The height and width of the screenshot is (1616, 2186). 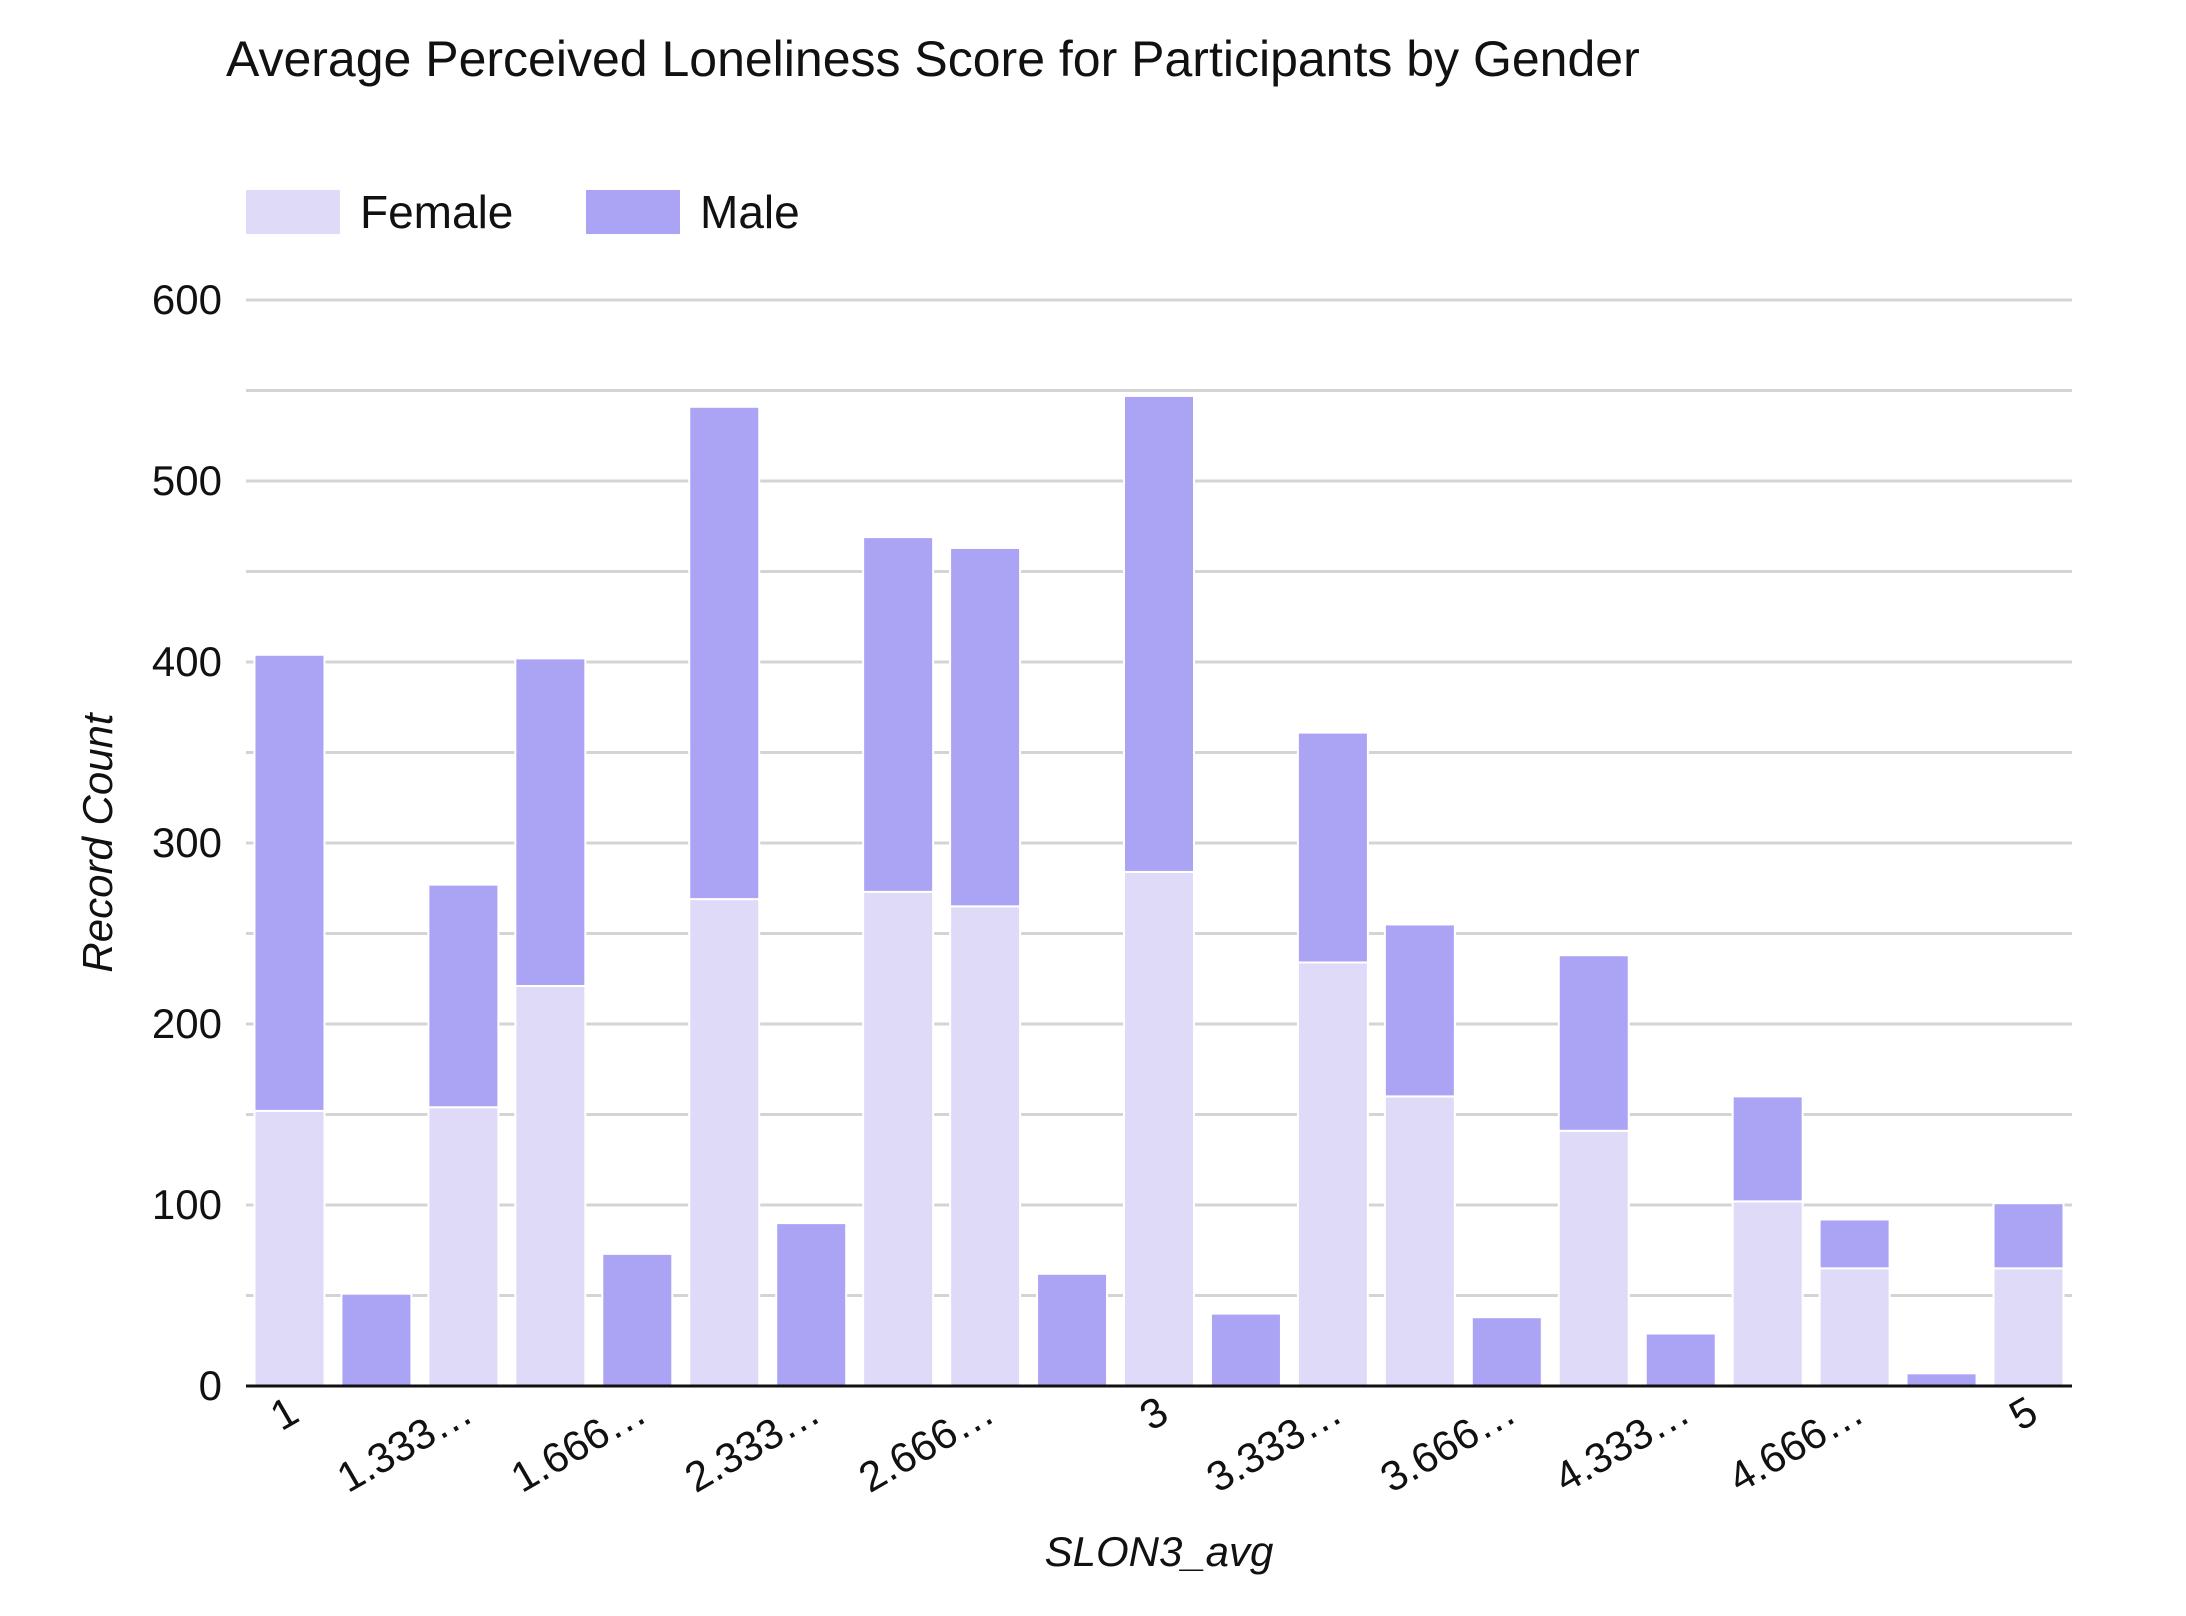 What do you see at coordinates (1159, 1551) in the screenshot?
I see `x-axis-title: SLON3_avg` at bounding box center [1159, 1551].